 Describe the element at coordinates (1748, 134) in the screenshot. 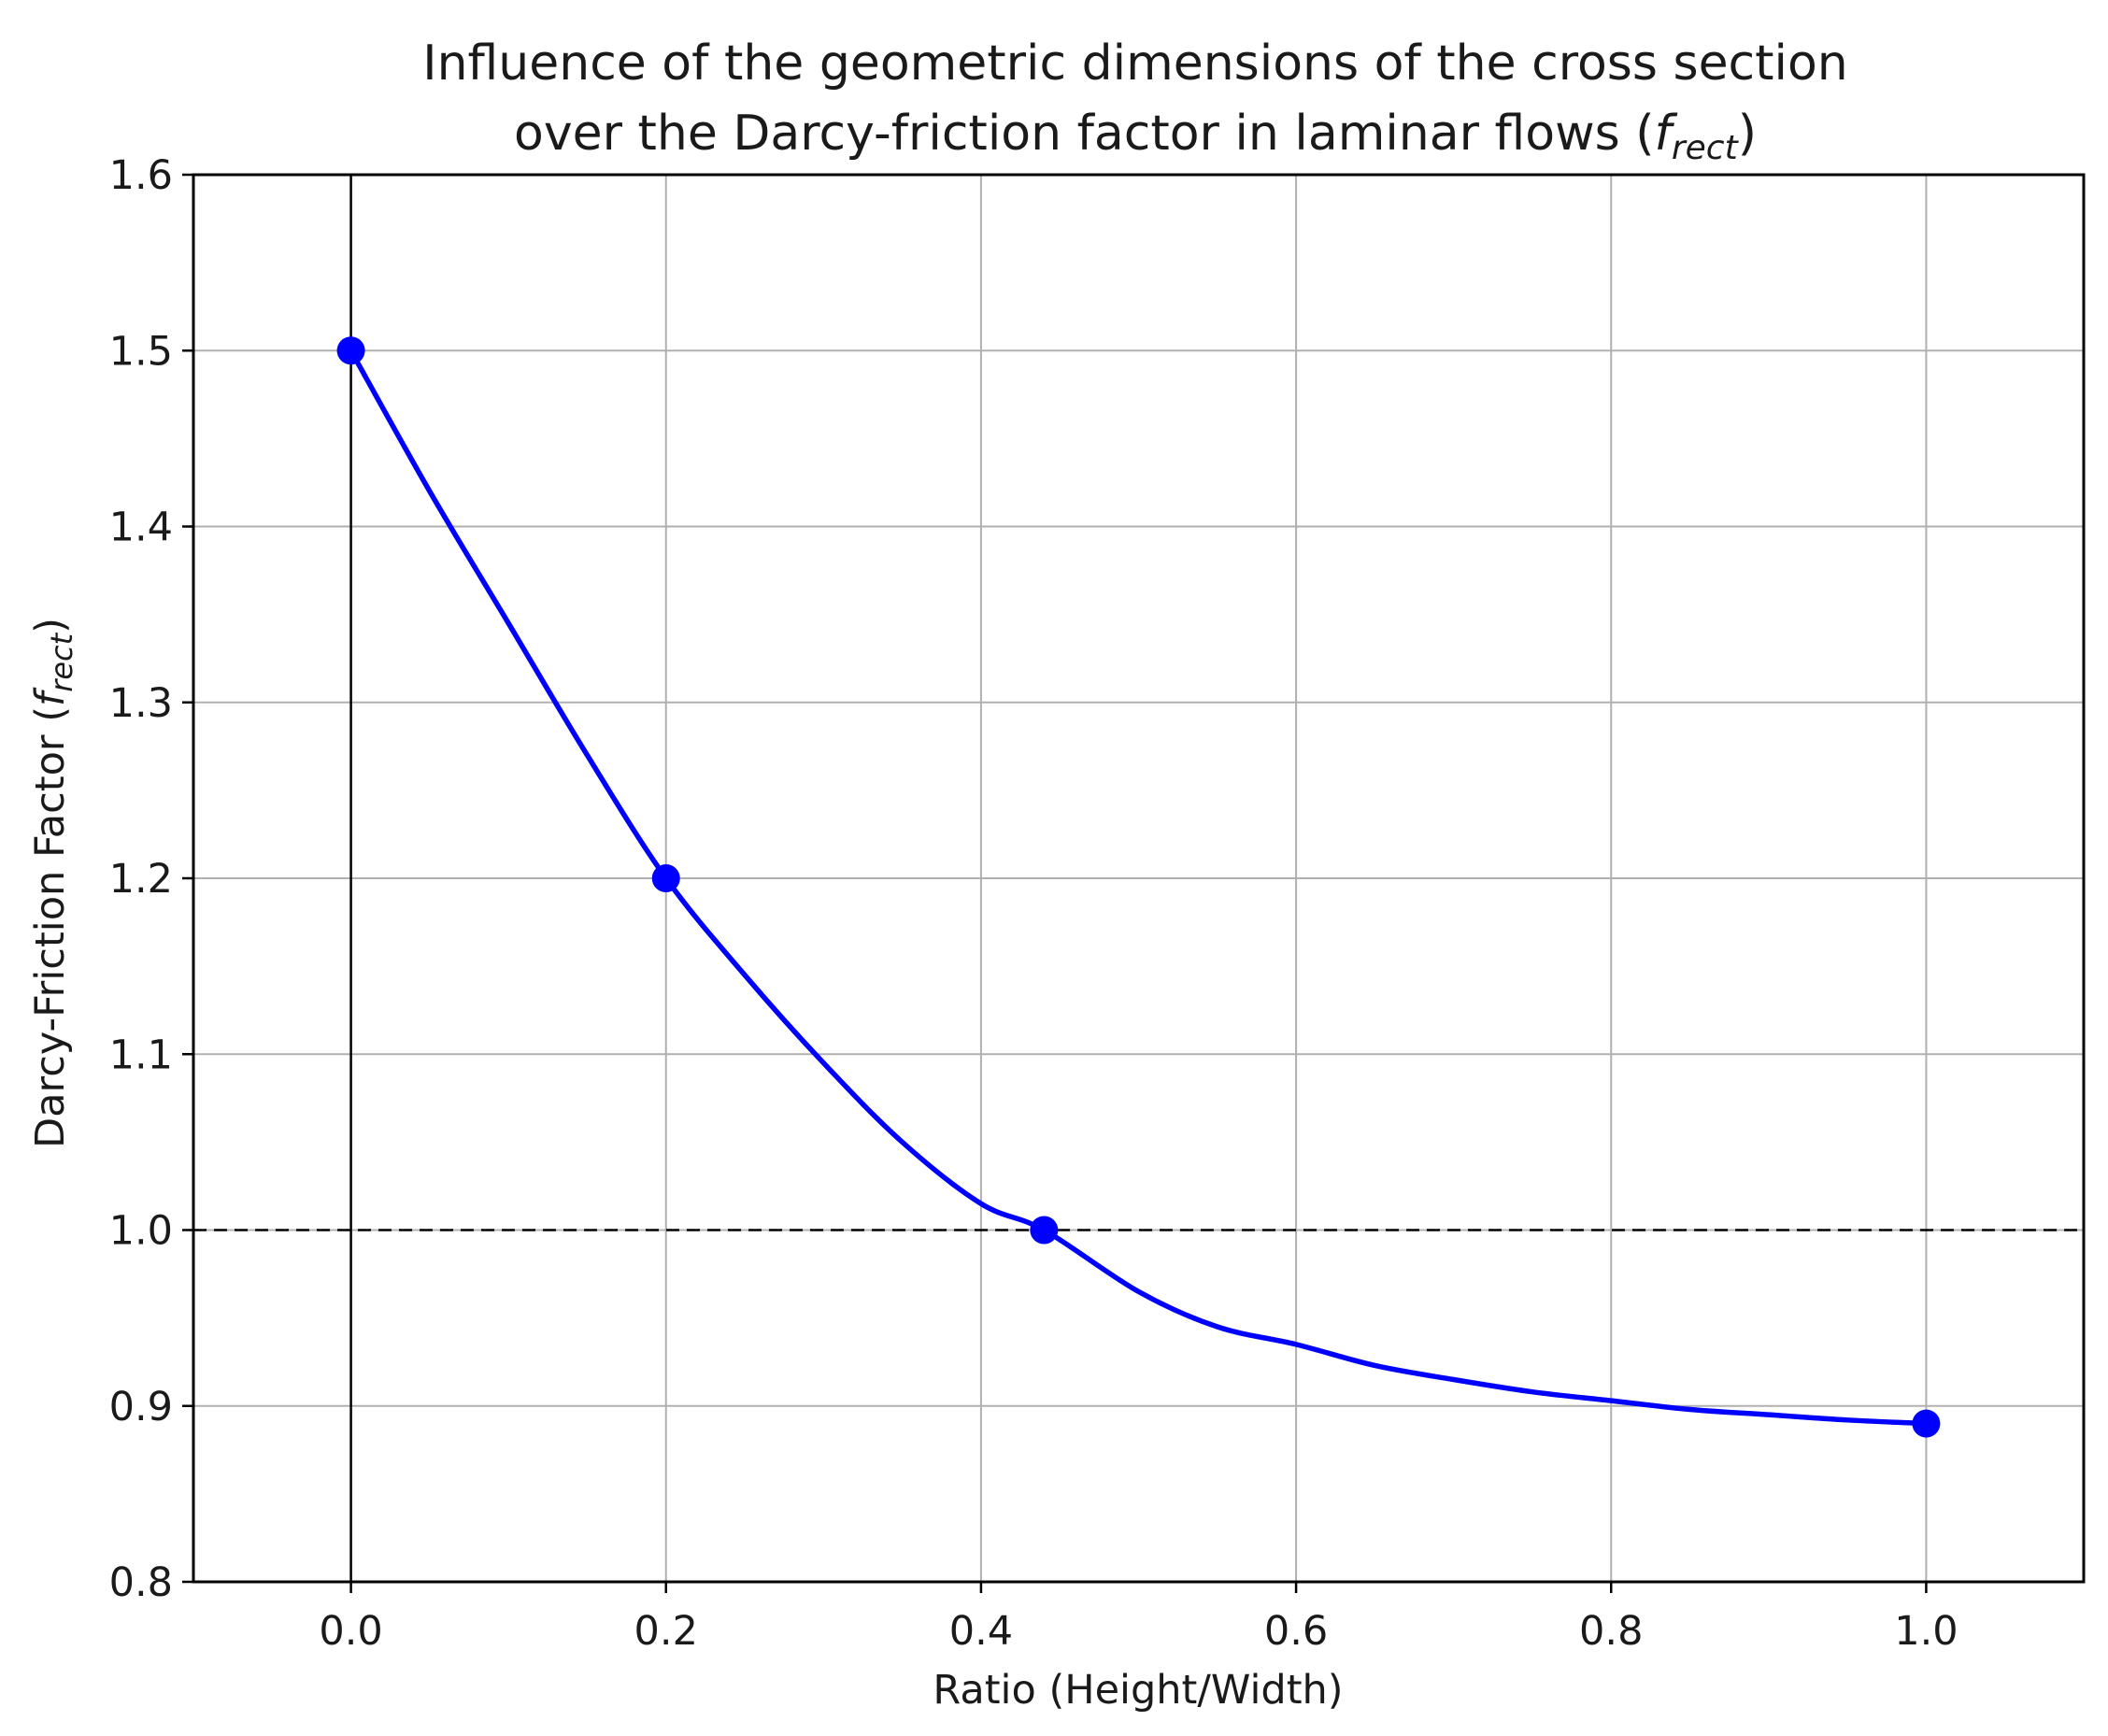

I see `chart-title-suffix: )` at that location.